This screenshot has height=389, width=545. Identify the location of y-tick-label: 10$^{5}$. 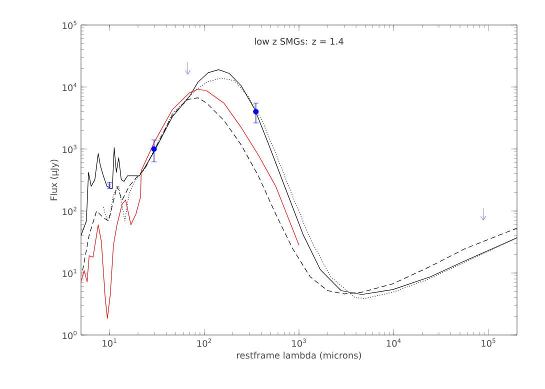
(69, 25).